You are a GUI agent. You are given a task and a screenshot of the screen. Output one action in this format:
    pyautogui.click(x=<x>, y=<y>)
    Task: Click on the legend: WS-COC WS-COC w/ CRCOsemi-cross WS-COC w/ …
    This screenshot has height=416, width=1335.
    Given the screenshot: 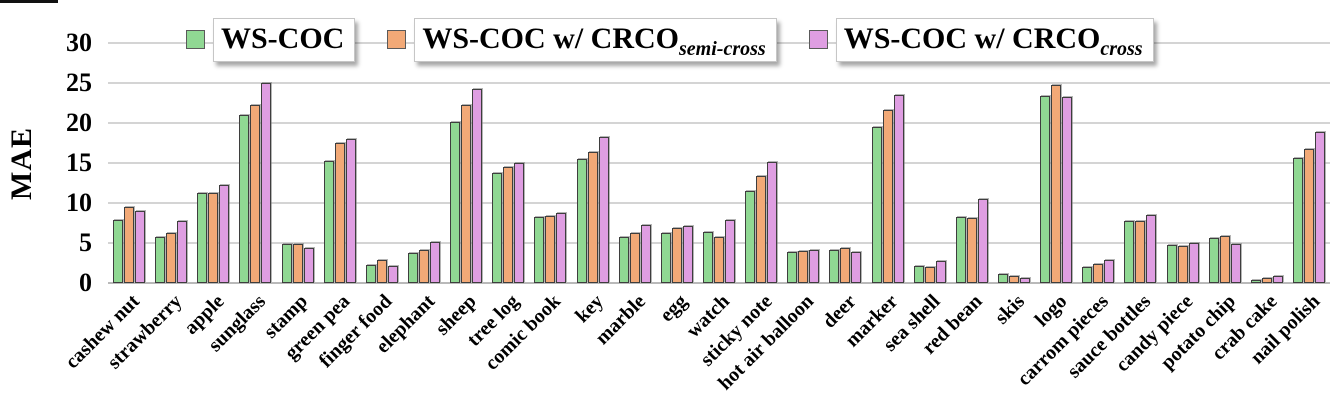 What is the action you would take?
    pyautogui.click(x=670, y=40)
    